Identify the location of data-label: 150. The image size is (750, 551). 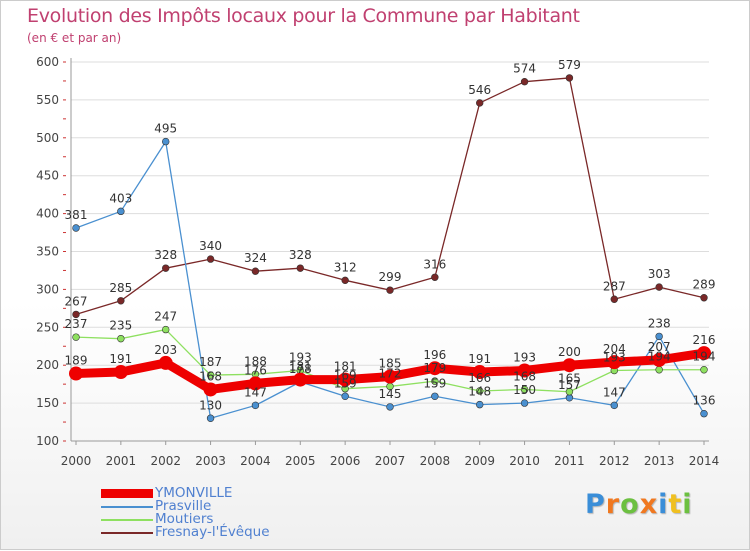
(524, 390).